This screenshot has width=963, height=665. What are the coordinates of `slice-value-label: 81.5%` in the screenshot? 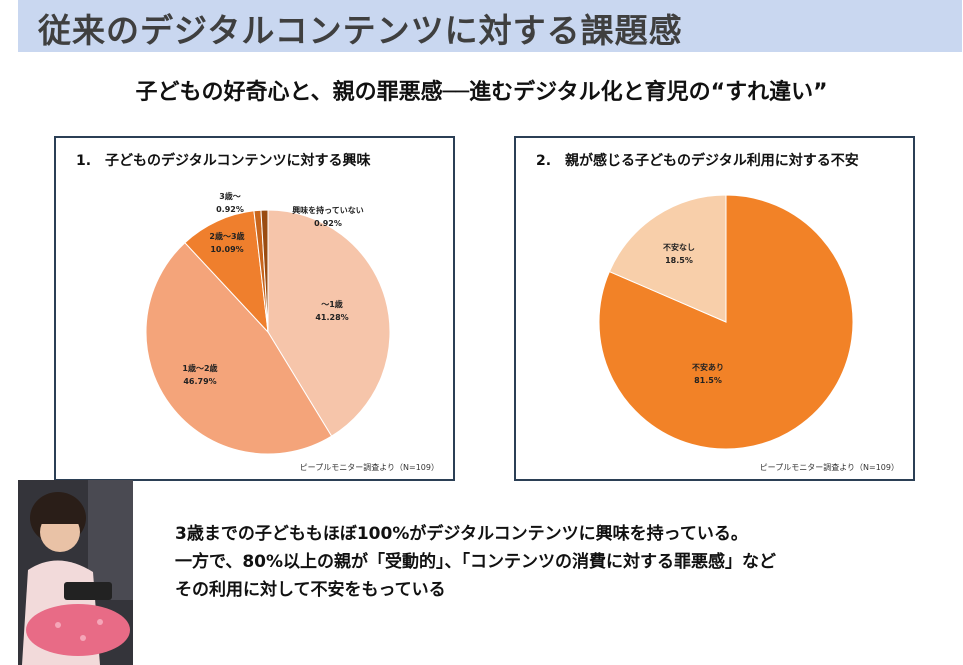 It's located at (708, 380).